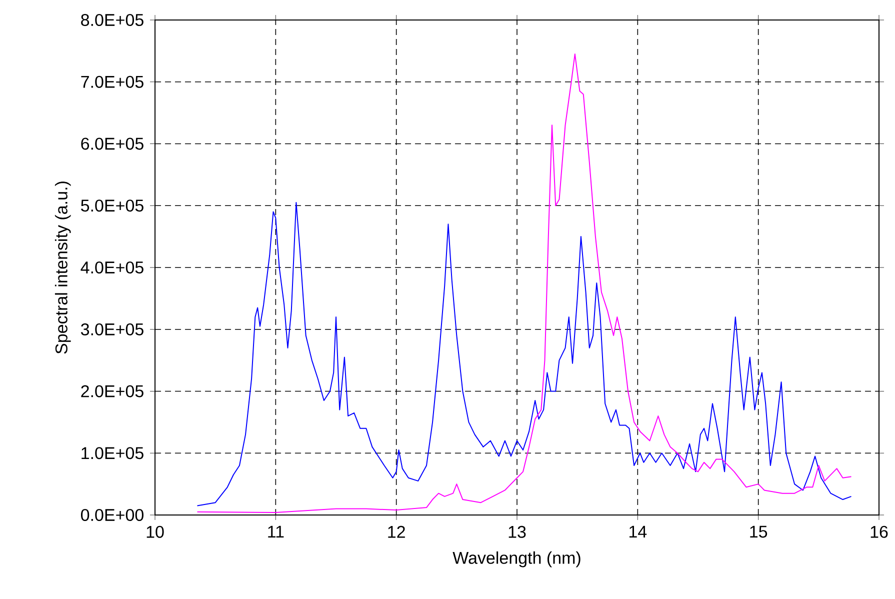 The image size is (895, 599). Describe the element at coordinates (396, 532) in the screenshot. I see `x-tick-label: 12` at that location.